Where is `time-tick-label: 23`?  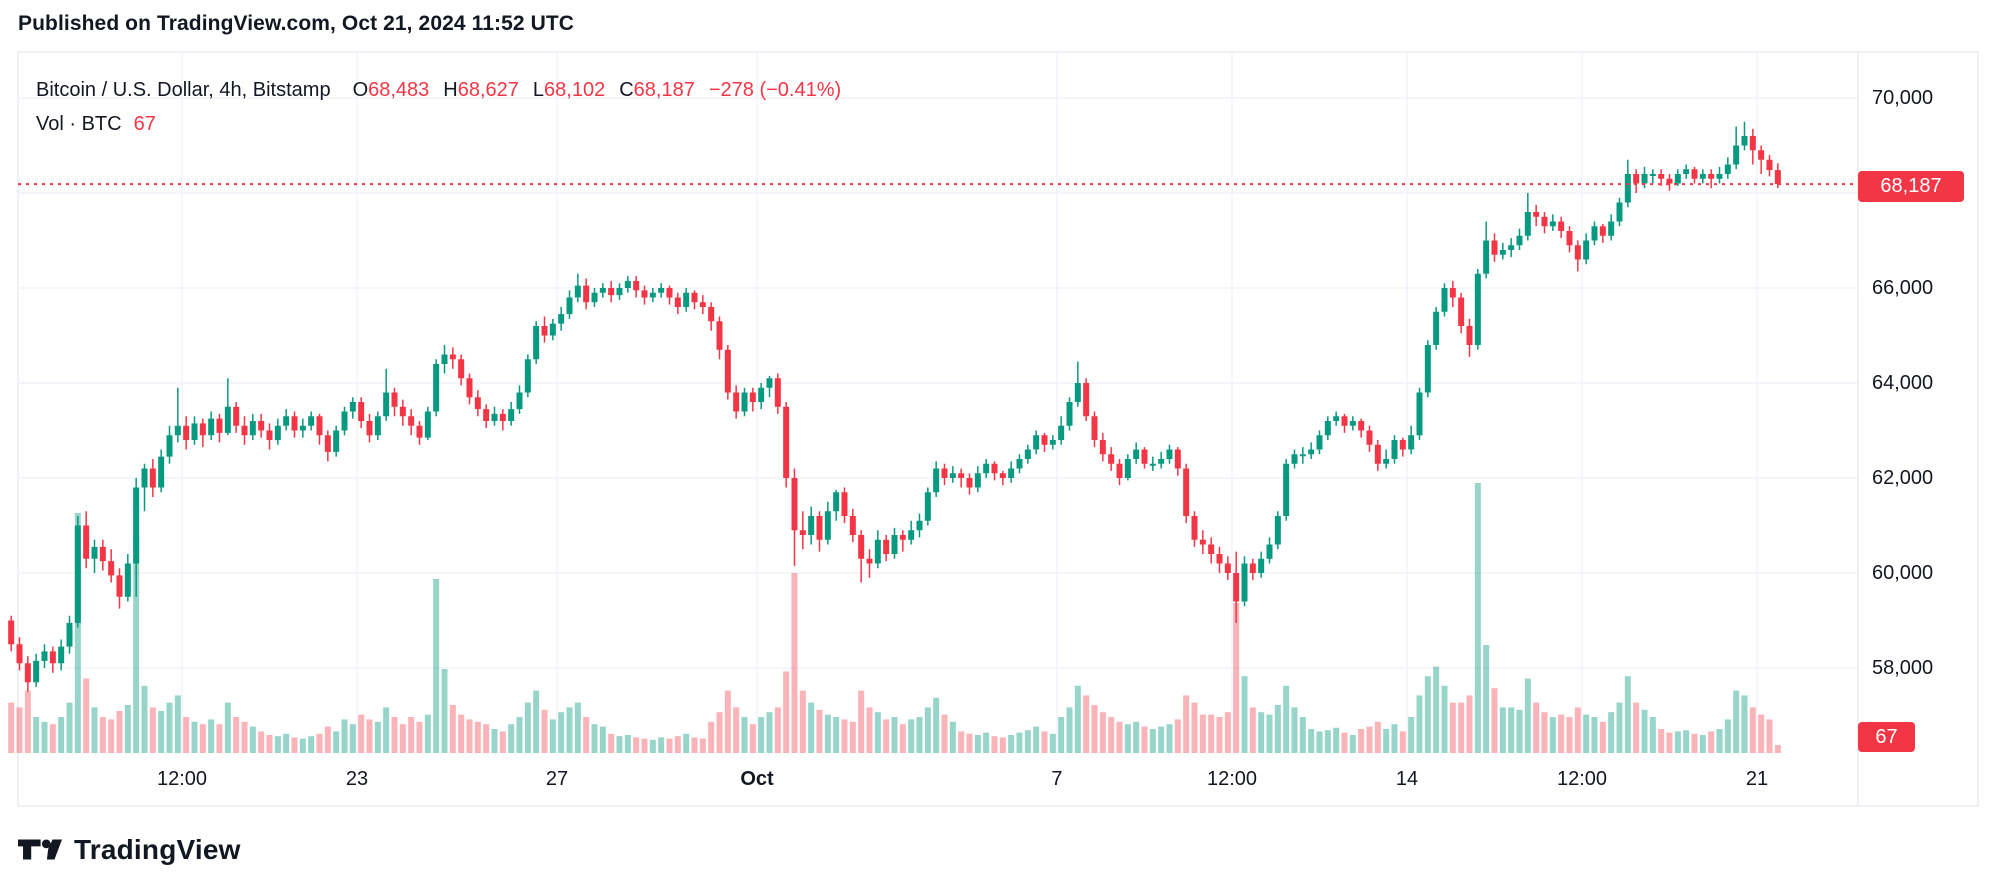
time-tick-label: 23 is located at coordinates (357, 779).